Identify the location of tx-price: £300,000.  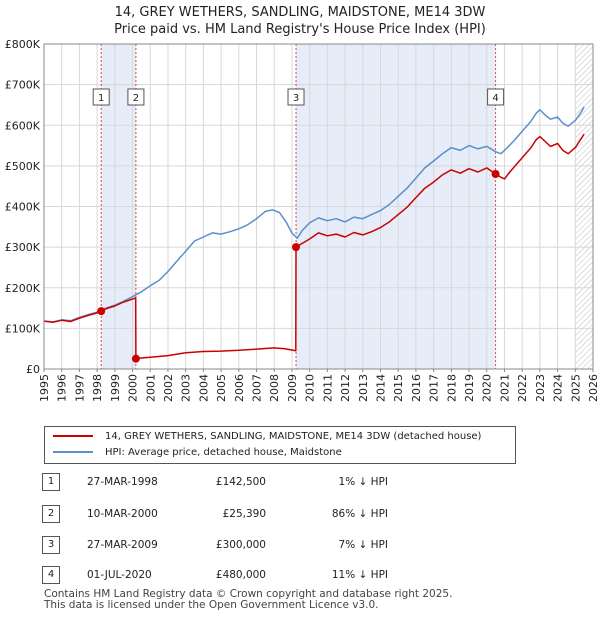
(240, 545).